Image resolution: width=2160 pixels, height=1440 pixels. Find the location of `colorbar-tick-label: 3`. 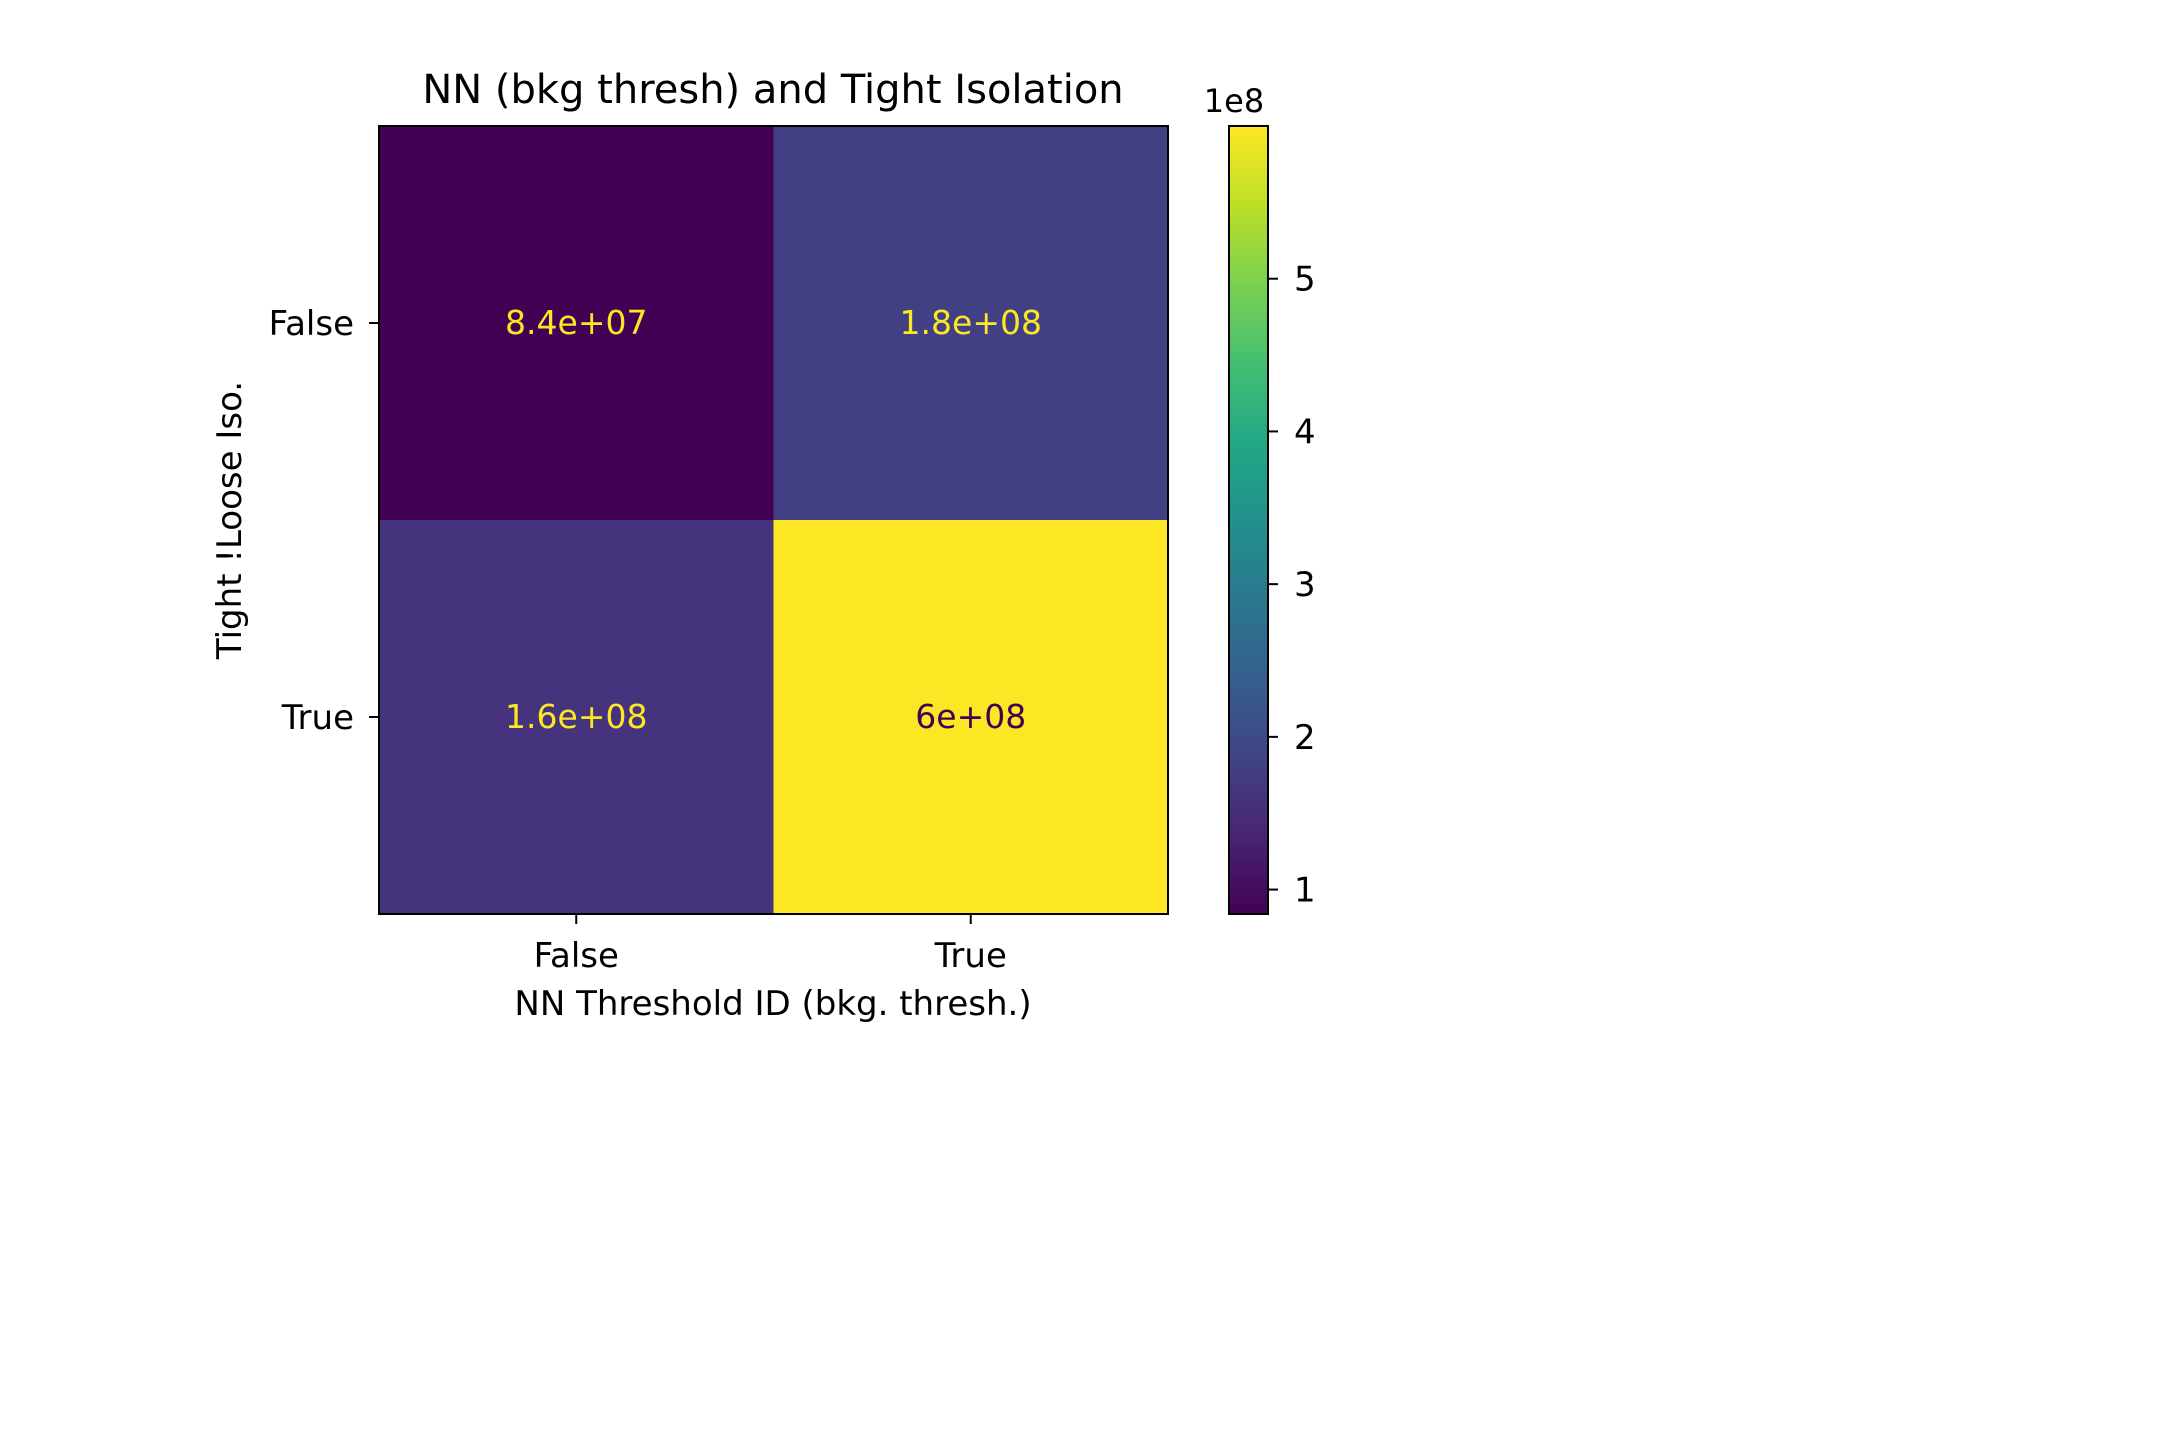

colorbar-tick-label: 3 is located at coordinates (1305, 585).